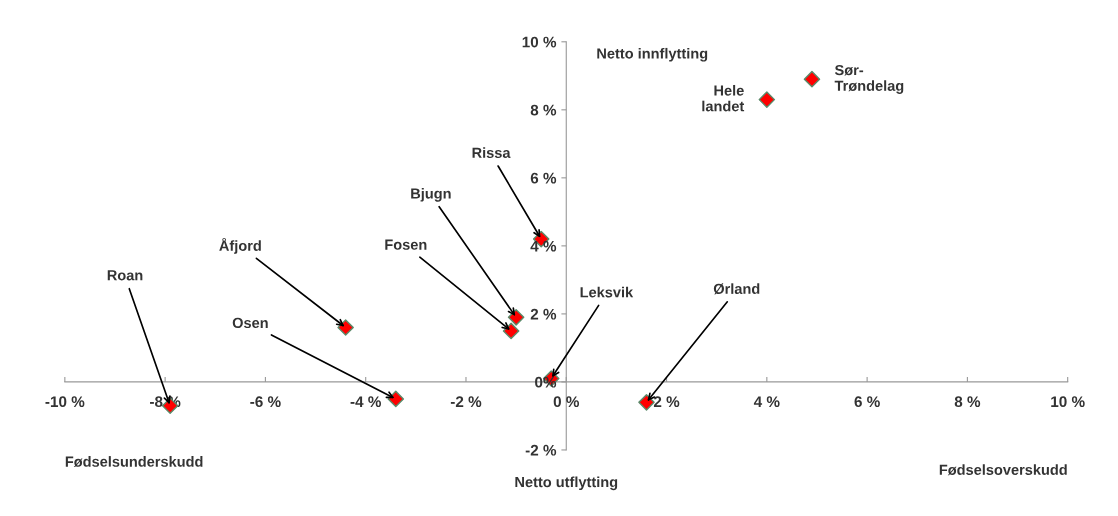 Image resolution: width=1118 pixels, height=516 pixels. I want to click on annotation: Hele landet, so click(723, 98).